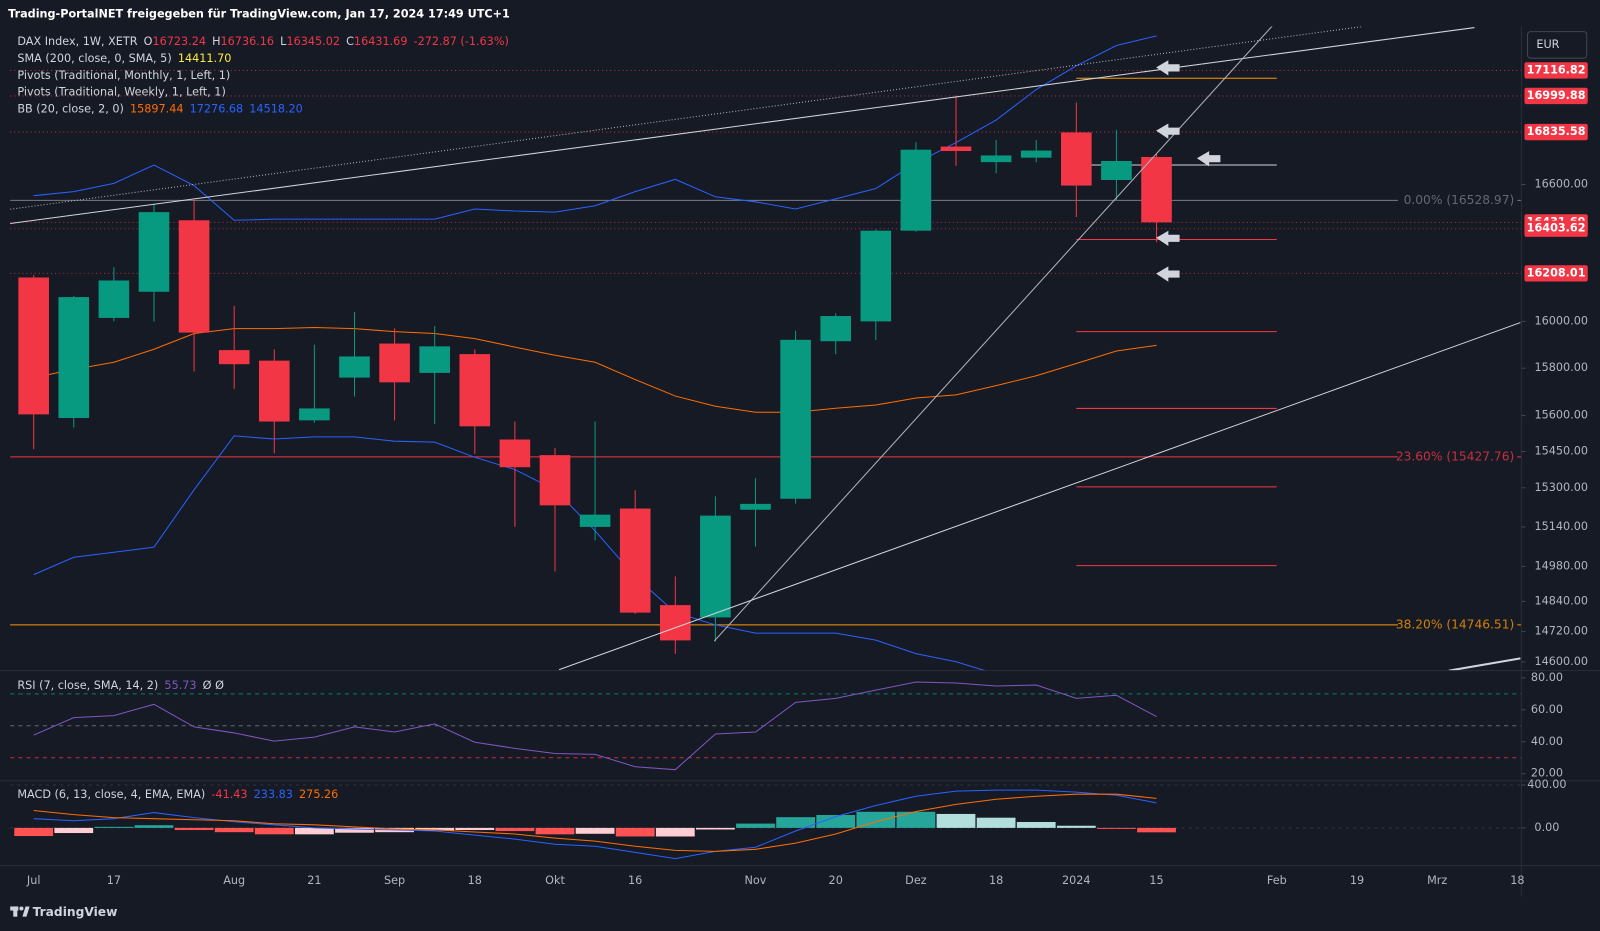  Describe the element at coordinates (1561, 451) in the screenshot. I see `y-tick-label: 15450.00` at that location.